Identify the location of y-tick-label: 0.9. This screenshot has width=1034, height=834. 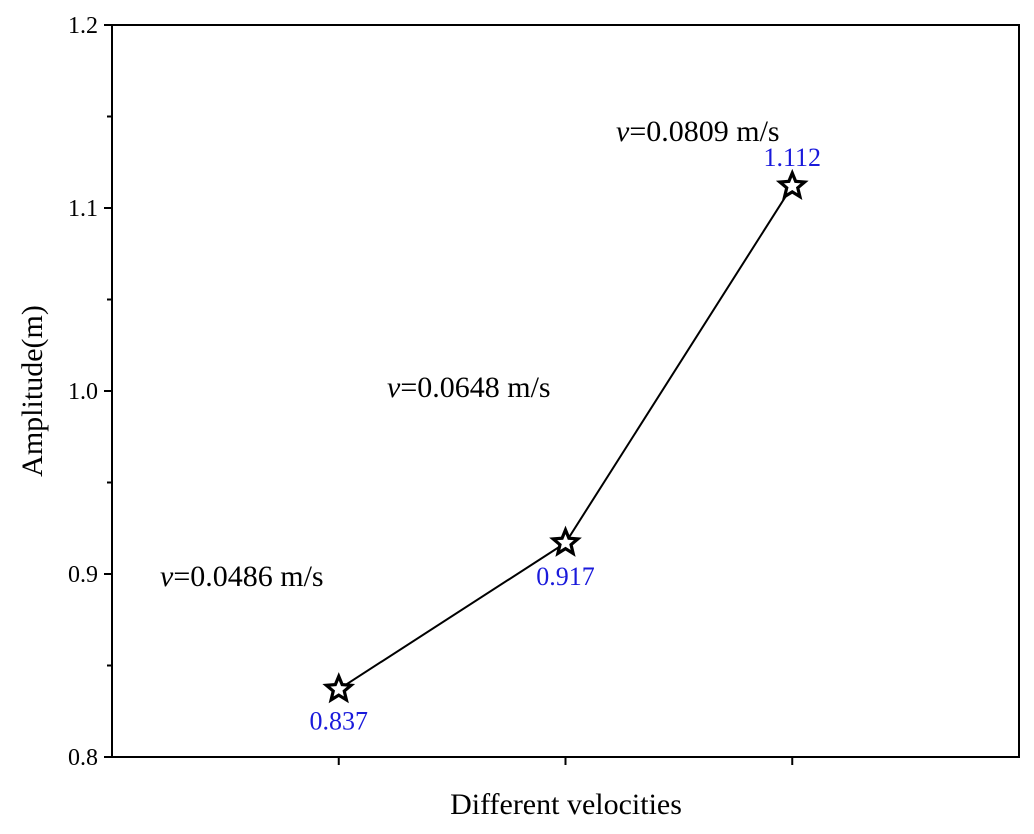
(83, 575).